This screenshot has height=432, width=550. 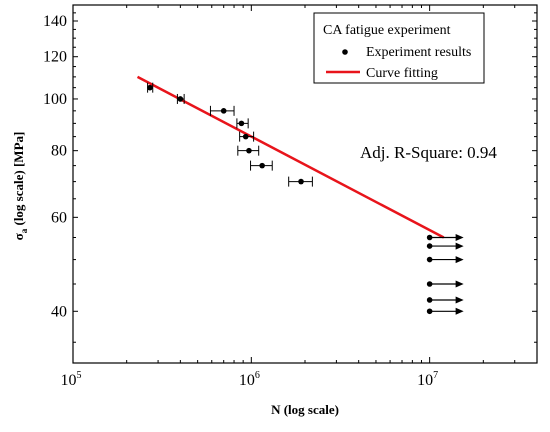 I want to click on x-tick-label: 10⁷, so click(x=427, y=379).